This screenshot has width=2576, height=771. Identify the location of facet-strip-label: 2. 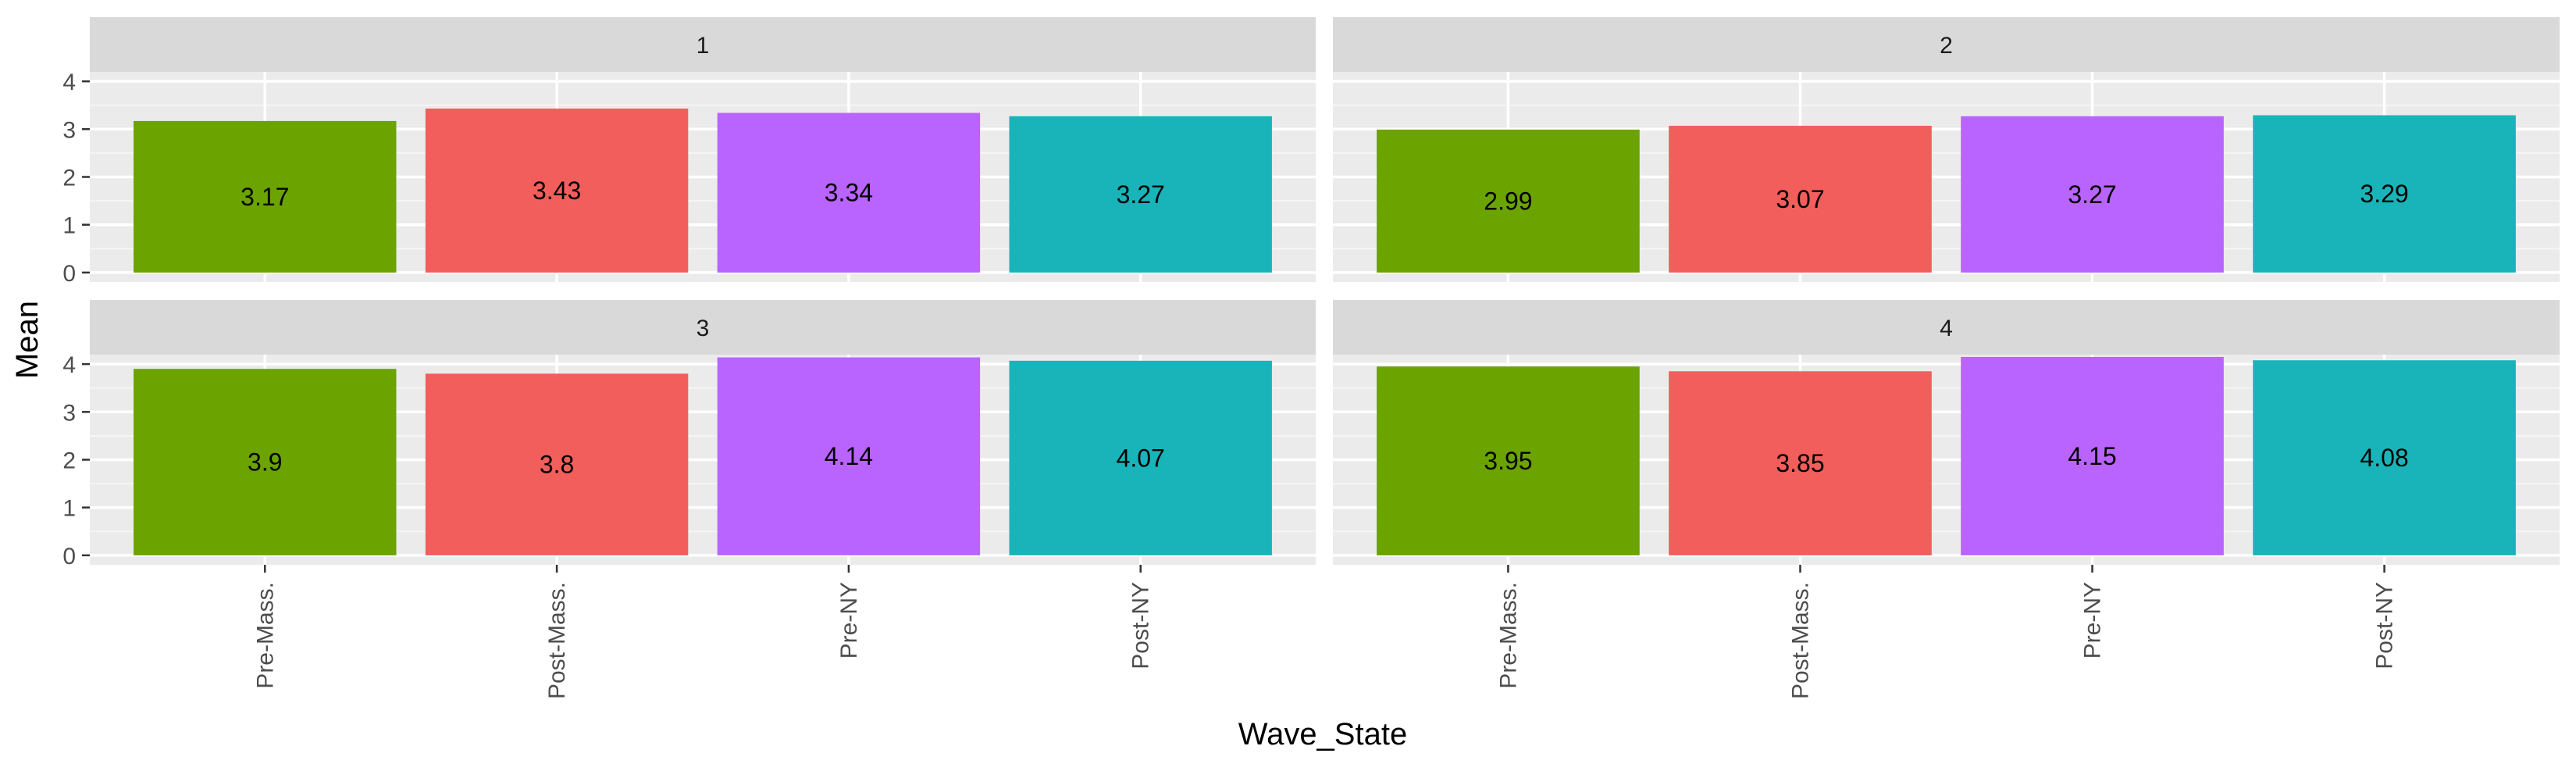
(1946, 46).